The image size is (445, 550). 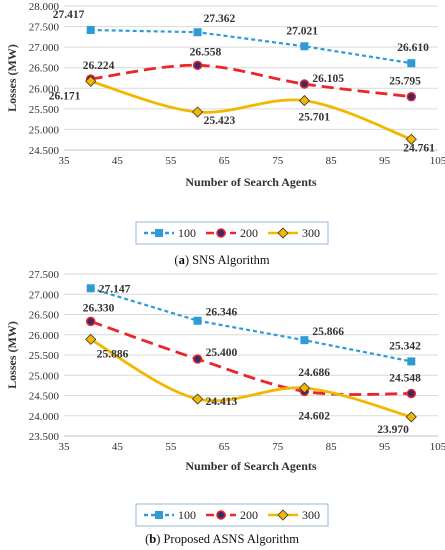 I want to click on y-tick-label: 26.000, so click(x=44, y=89).